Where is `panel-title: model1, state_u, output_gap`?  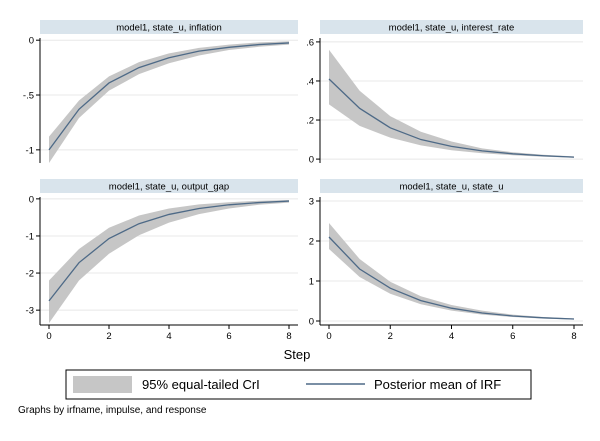 panel-title: model1, state_u, output_gap is located at coordinates (169, 187).